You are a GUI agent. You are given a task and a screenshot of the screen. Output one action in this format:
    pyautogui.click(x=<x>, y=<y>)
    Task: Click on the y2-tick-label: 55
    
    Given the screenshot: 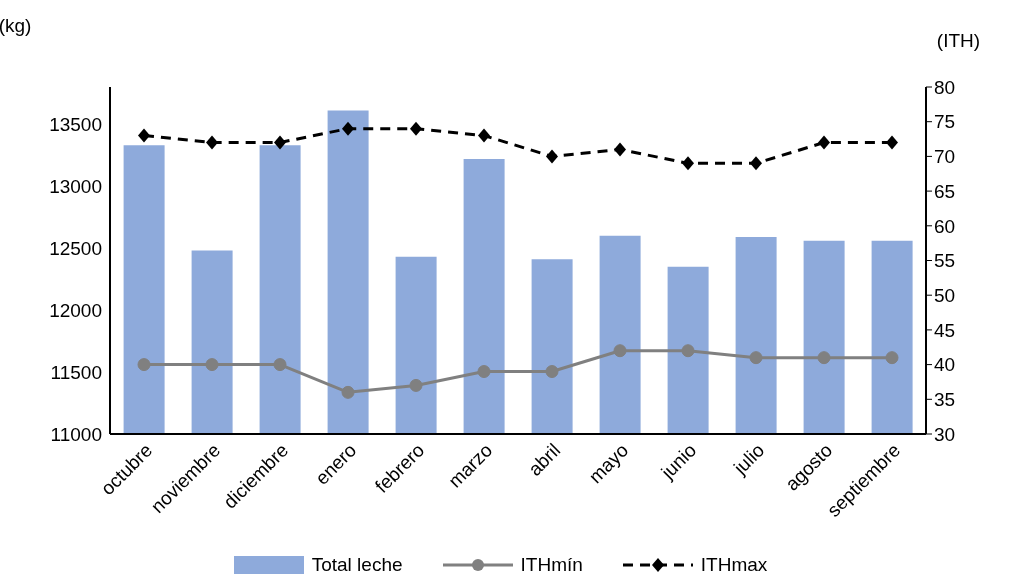 What is the action you would take?
    pyautogui.click(x=945, y=261)
    